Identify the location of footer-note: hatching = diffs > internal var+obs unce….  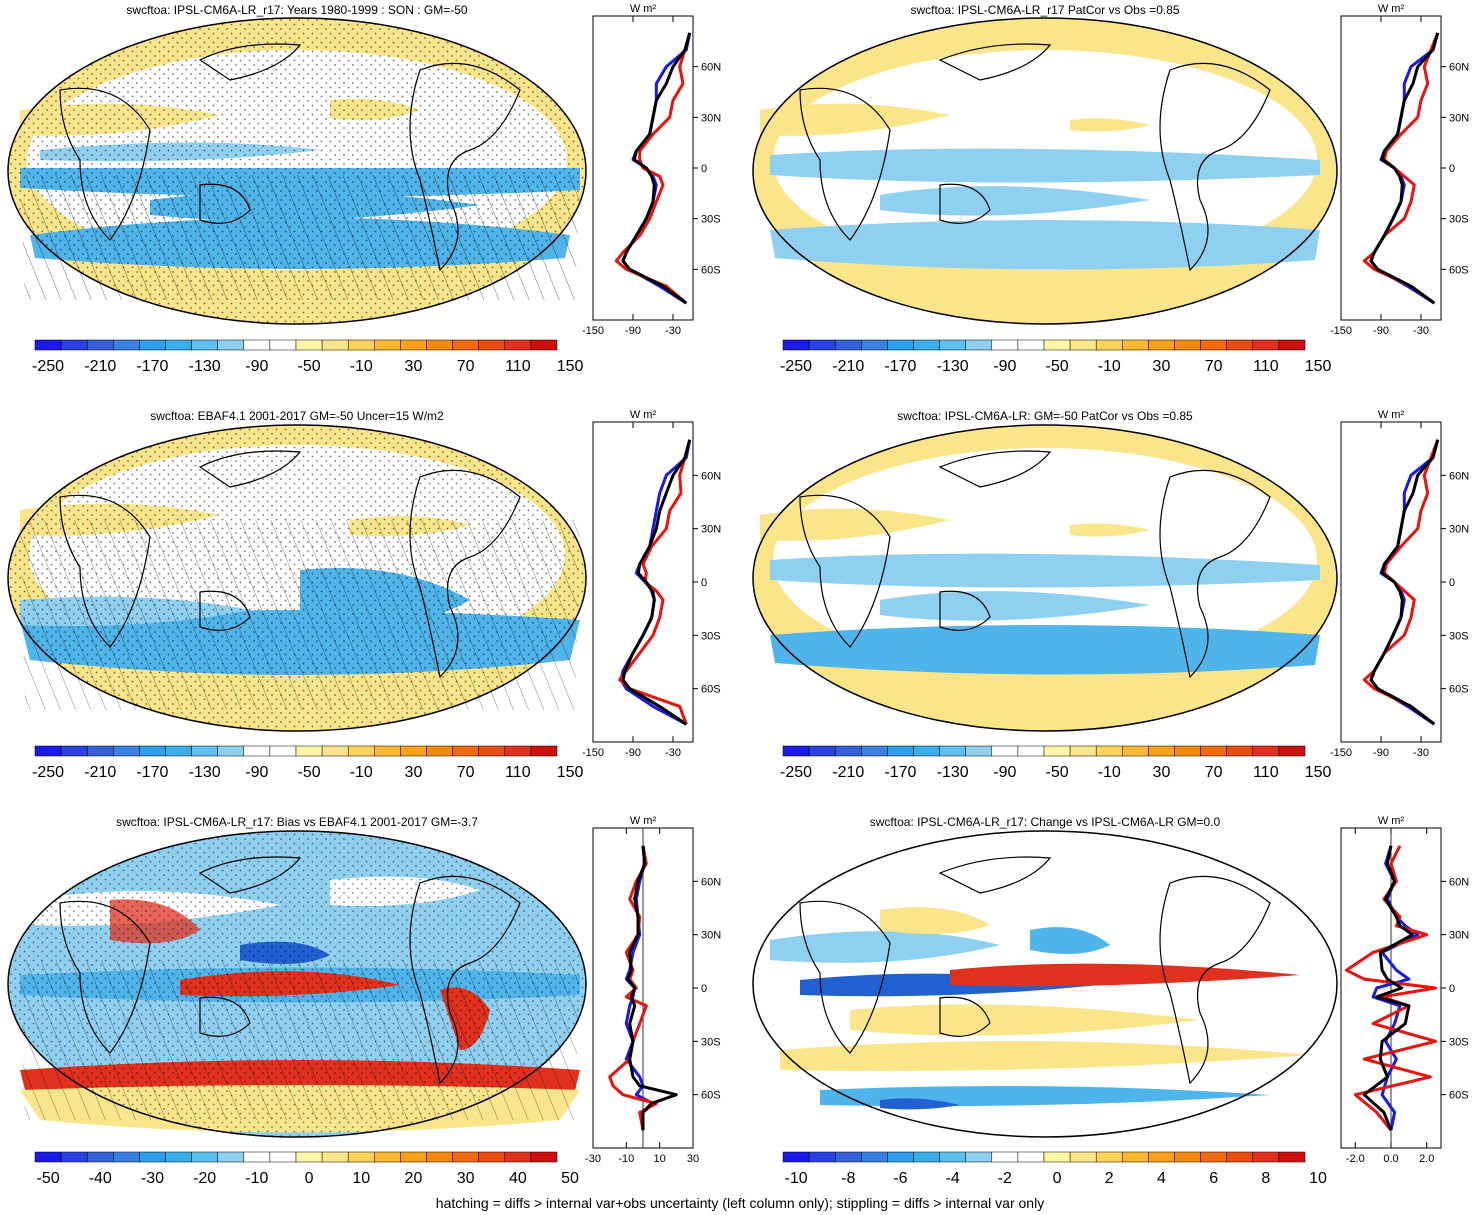
(740, 1203).